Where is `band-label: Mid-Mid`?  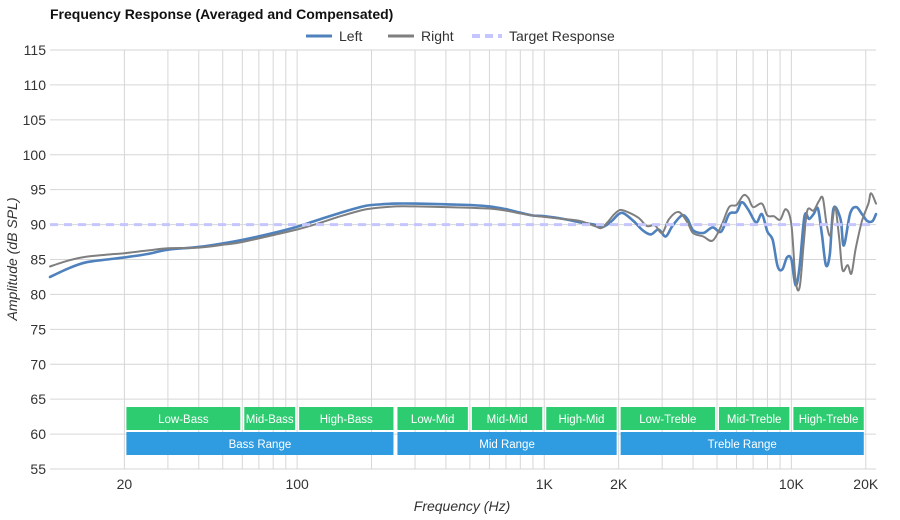 band-label: Mid-Mid is located at coordinates (507, 420).